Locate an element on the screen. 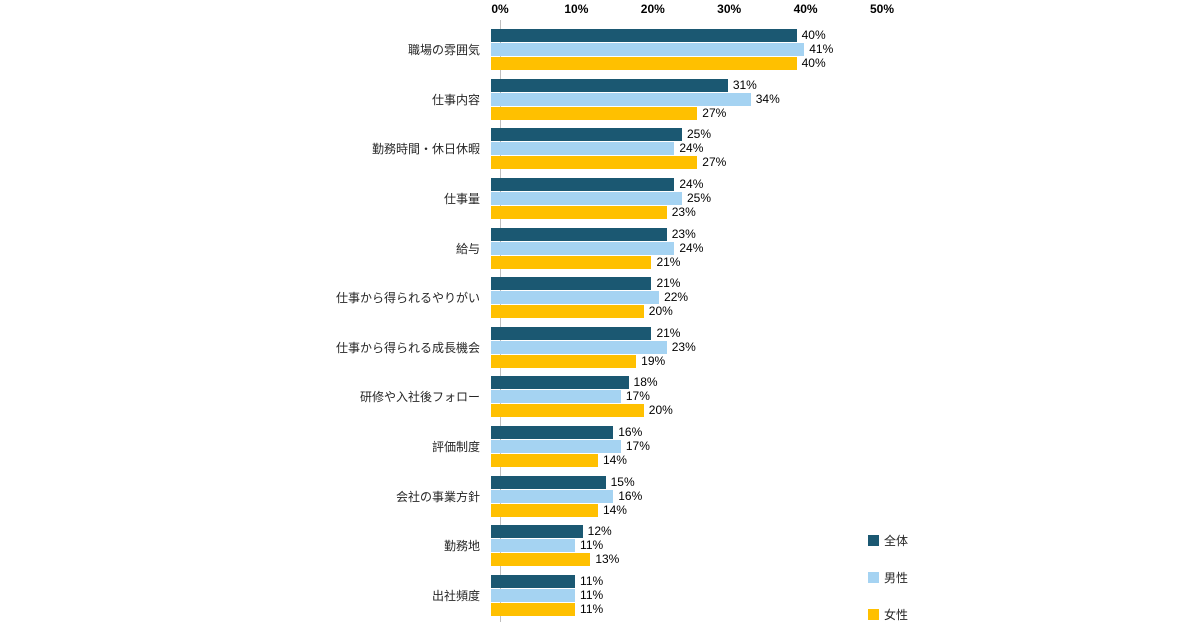 The image size is (1200, 630). chart-group: 研修や入社後フォロー 18% 17% 20% is located at coordinates (600, 397).